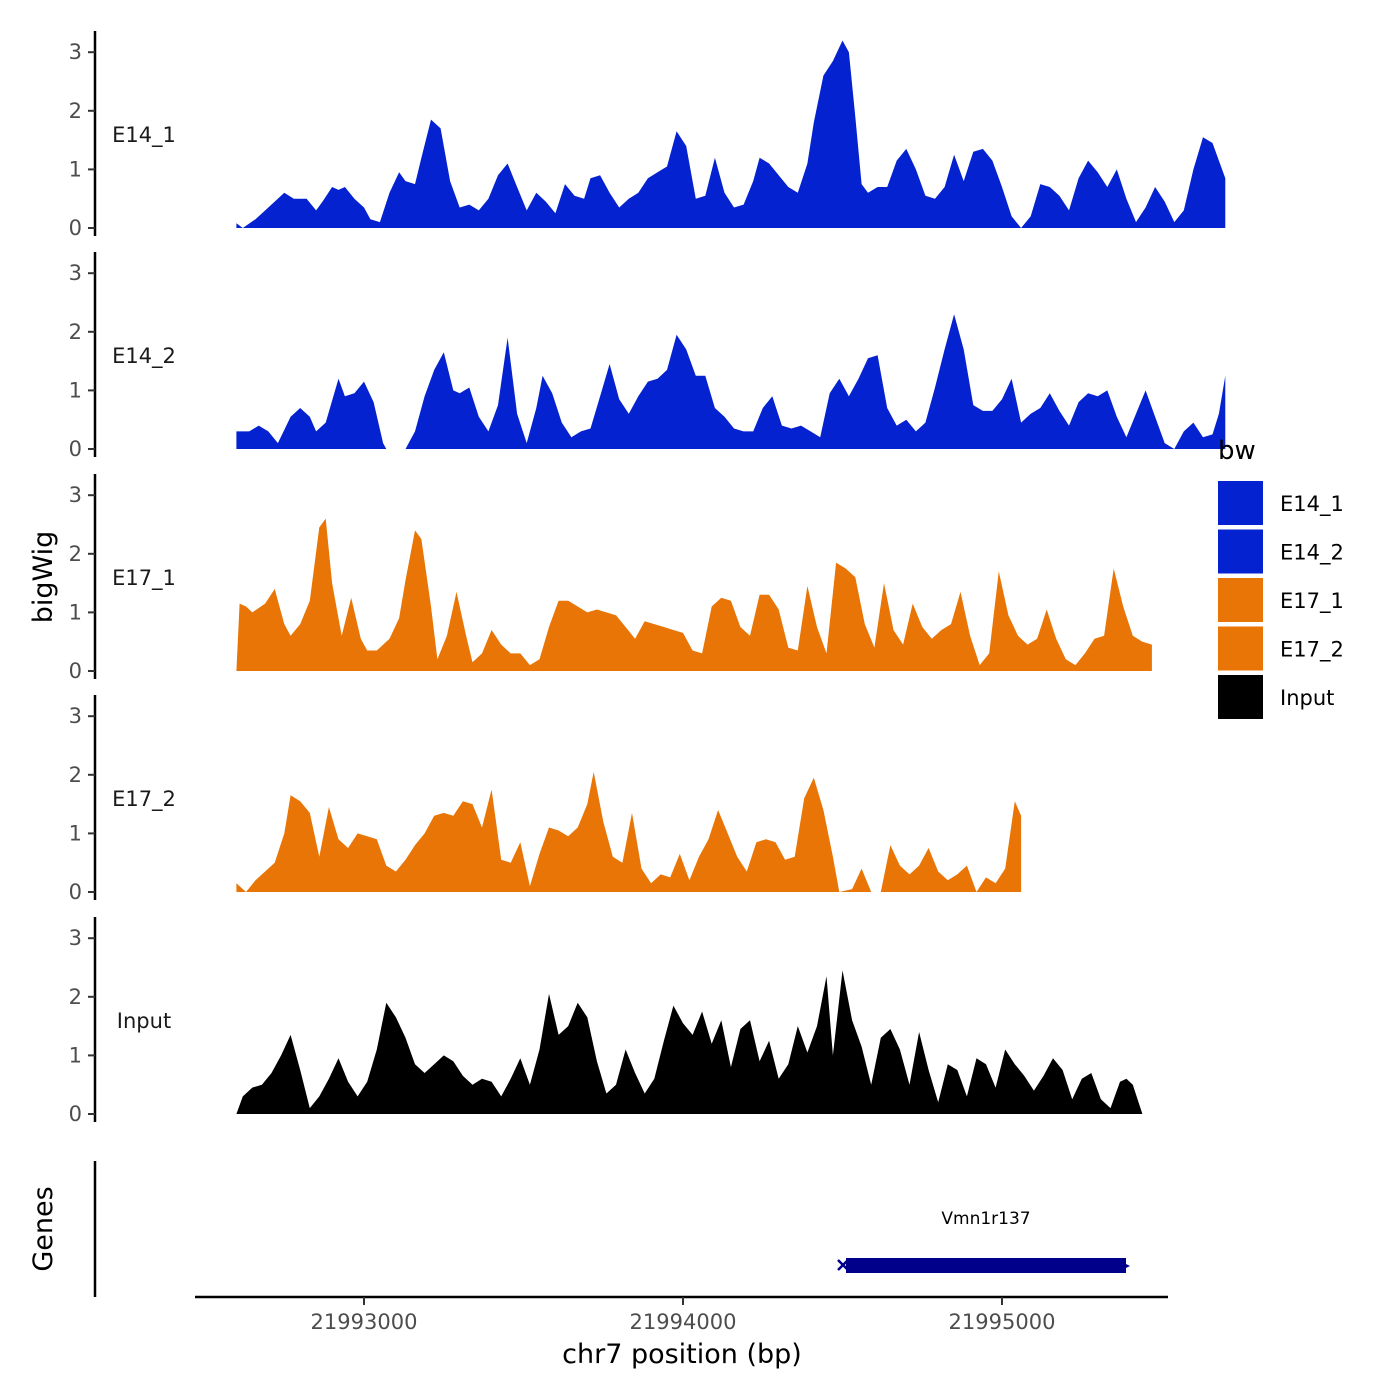 This screenshot has width=1400, height=1400. Describe the element at coordinates (986, 1265) in the screenshot. I see `gene-bar-vmn1r137` at that location.